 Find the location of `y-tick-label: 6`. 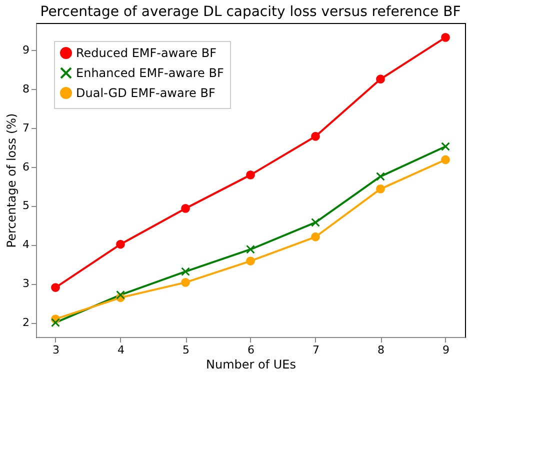

y-tick-label: 6 is located at coordinates (26, 167).